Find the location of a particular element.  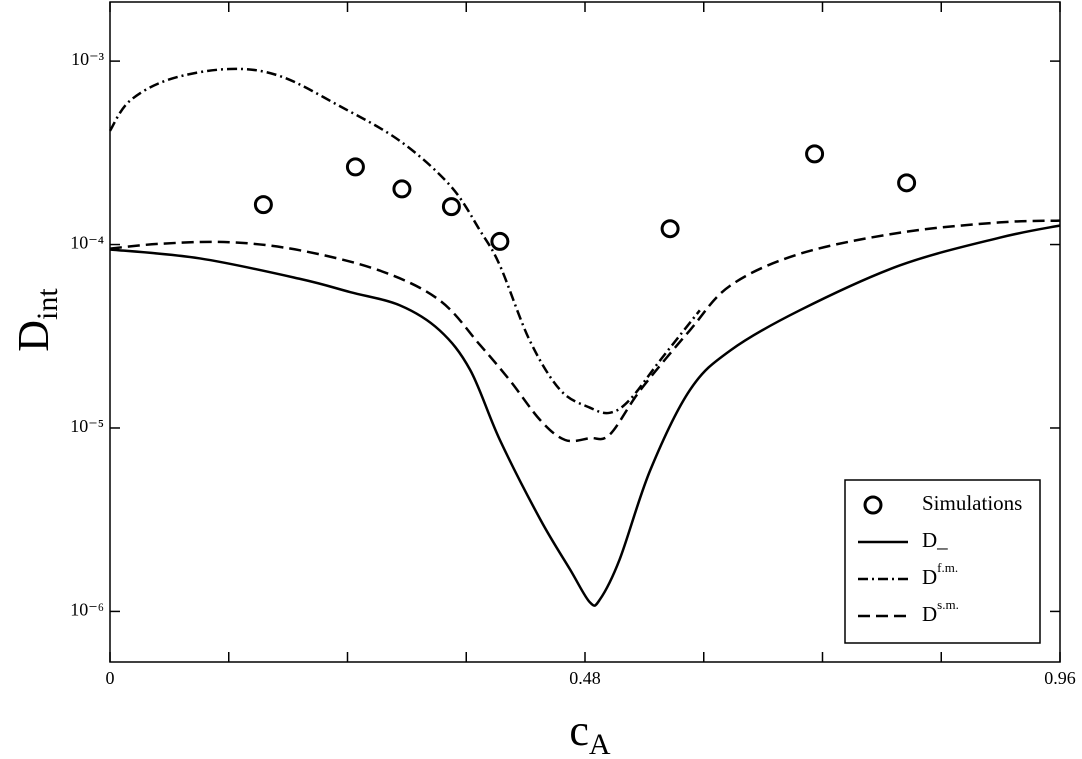

legend-sup: s.m. is located at coordinates (948, 604).